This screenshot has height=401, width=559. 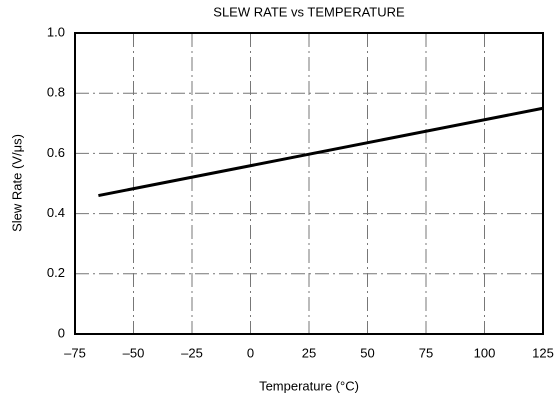 I want to click on x-tick-label: 25, so click(x=309, y=352).